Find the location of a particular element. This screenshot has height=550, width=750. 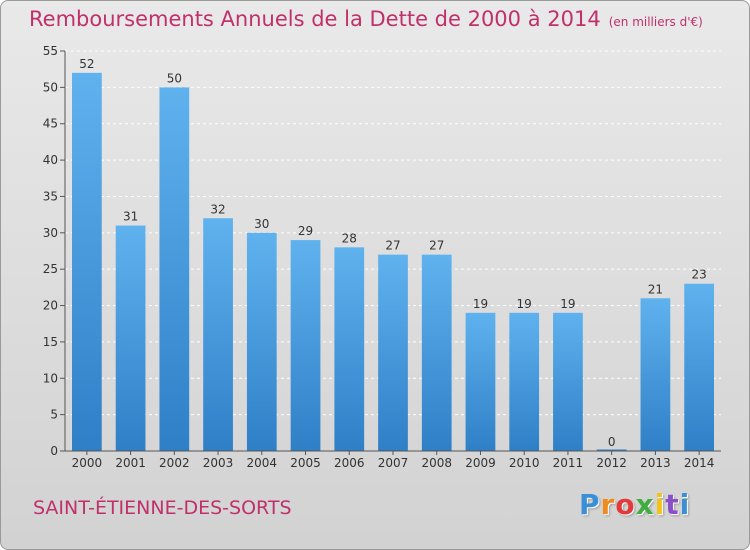

x-tick-label: 2000 is located at coordinates (87, 463).